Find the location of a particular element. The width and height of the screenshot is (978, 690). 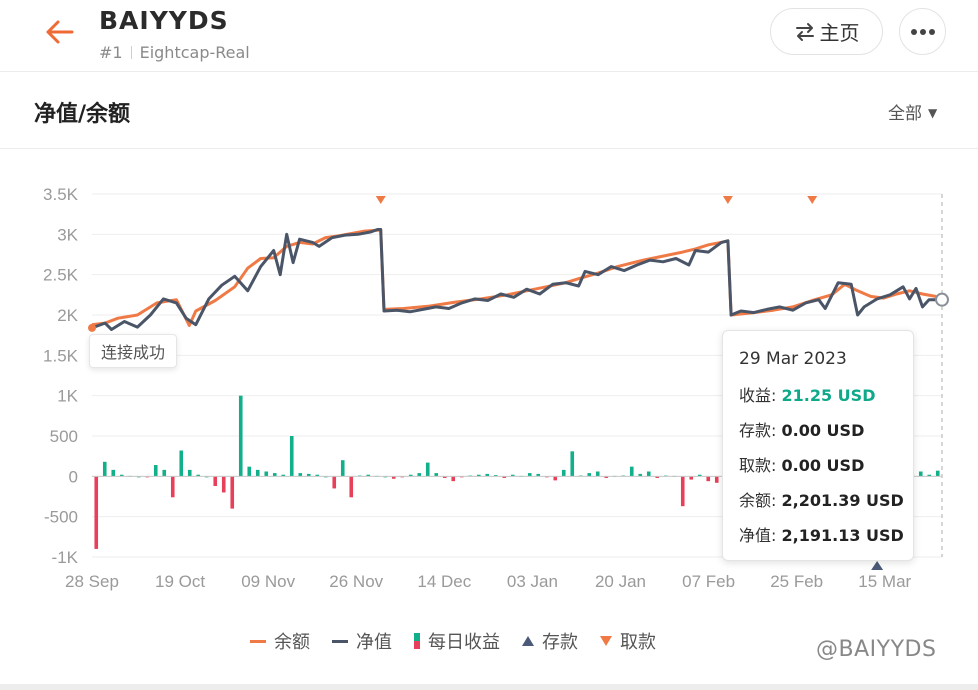

bar-swatch is located at coordinates (417, 641).